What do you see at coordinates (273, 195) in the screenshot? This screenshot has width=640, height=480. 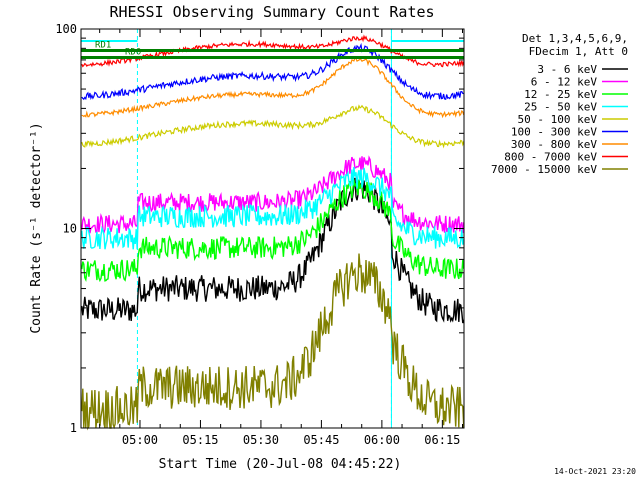 I see `series-line-6-12-kev` at bounding box center [273, 195].